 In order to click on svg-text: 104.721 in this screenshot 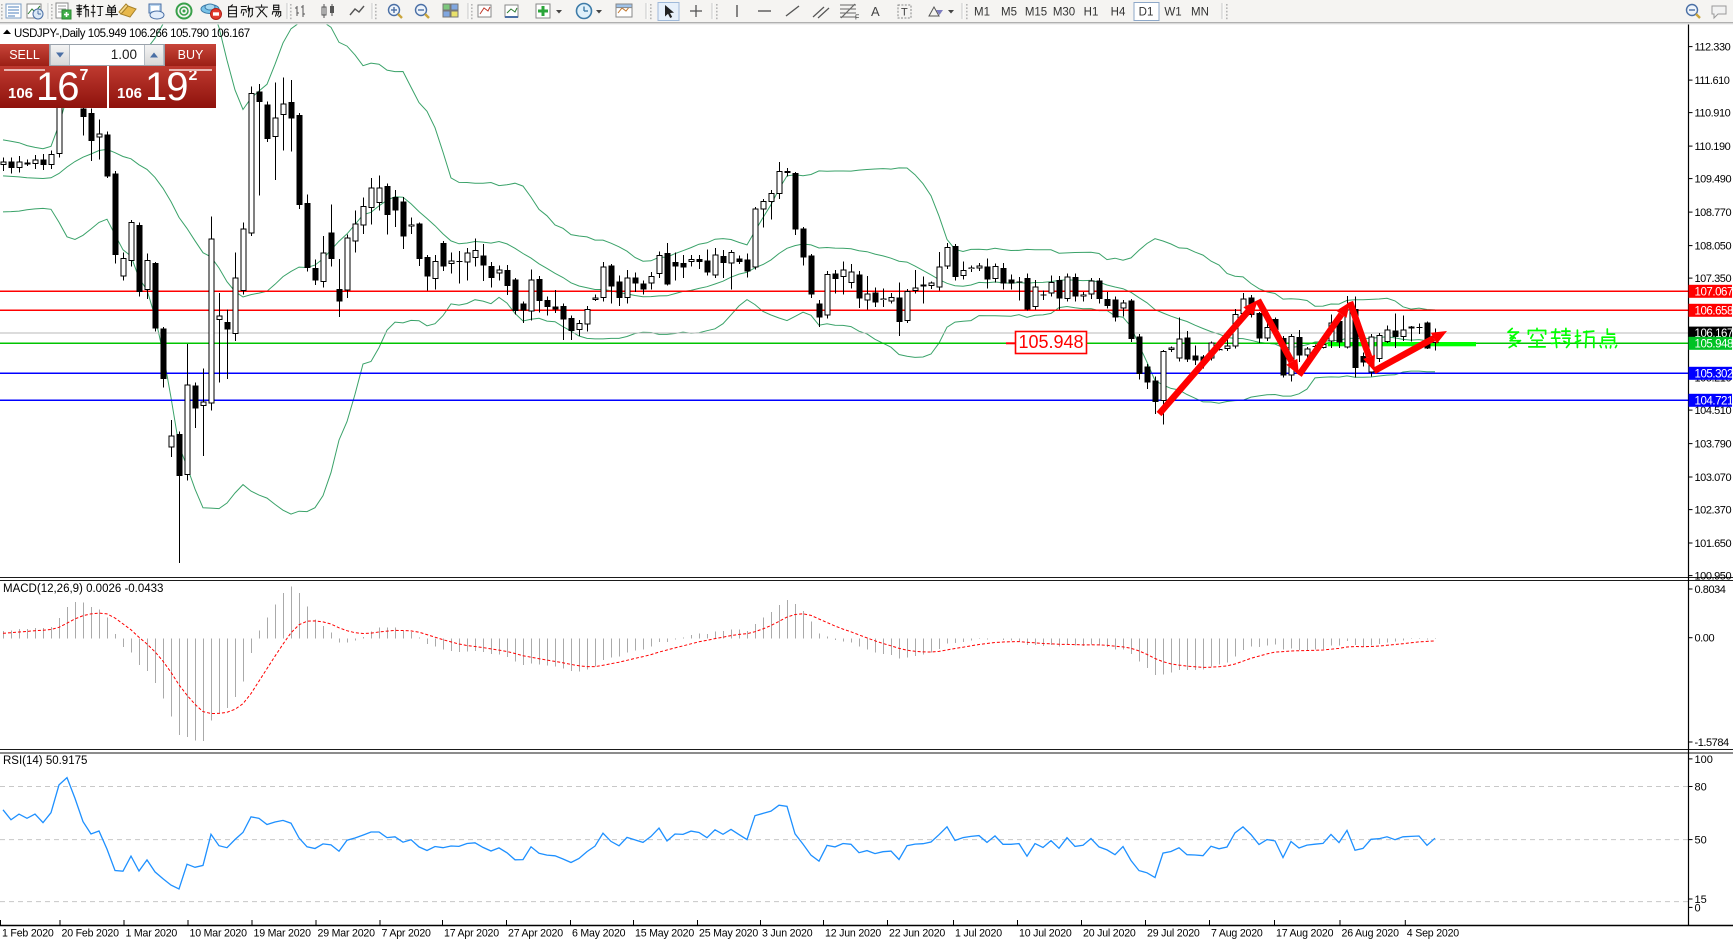, I will do `click(1714, 401)`.